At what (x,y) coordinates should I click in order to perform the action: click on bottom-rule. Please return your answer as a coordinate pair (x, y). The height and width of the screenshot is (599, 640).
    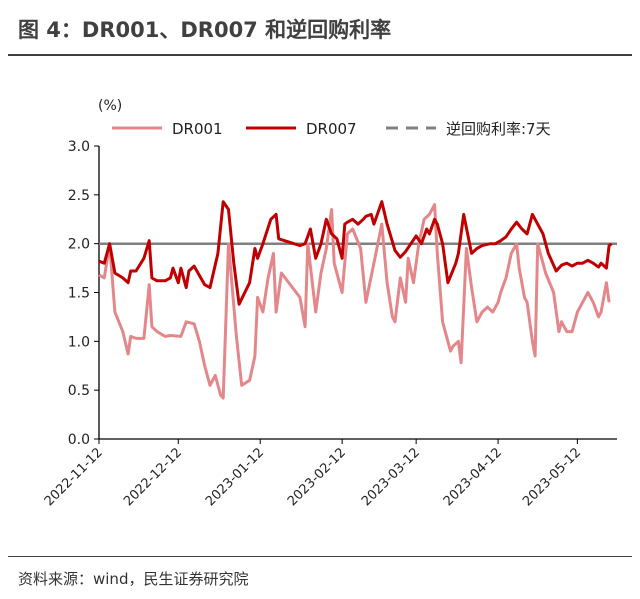
    Looking at the image, I should click on (320, 556).